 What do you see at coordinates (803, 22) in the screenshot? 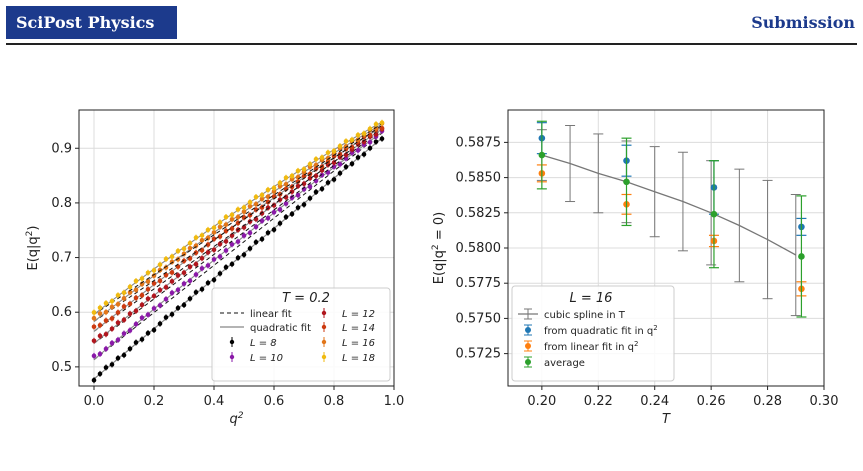
I see `submission-label: Submission` at bounding box center [803, 22].